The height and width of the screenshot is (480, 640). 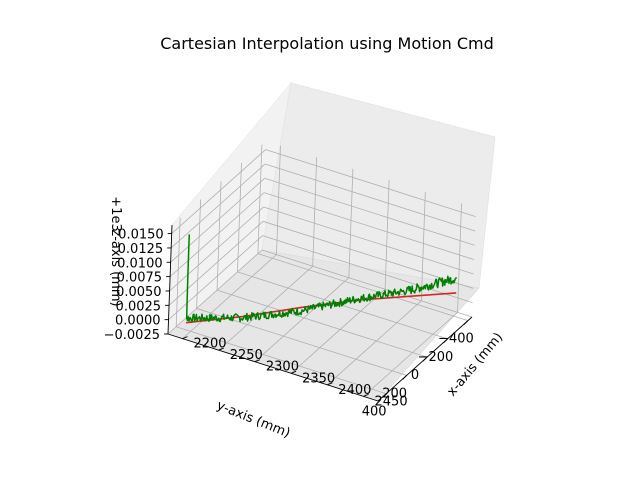 I want to click on x-tick-label: 2350, so click(x=318, y=378).